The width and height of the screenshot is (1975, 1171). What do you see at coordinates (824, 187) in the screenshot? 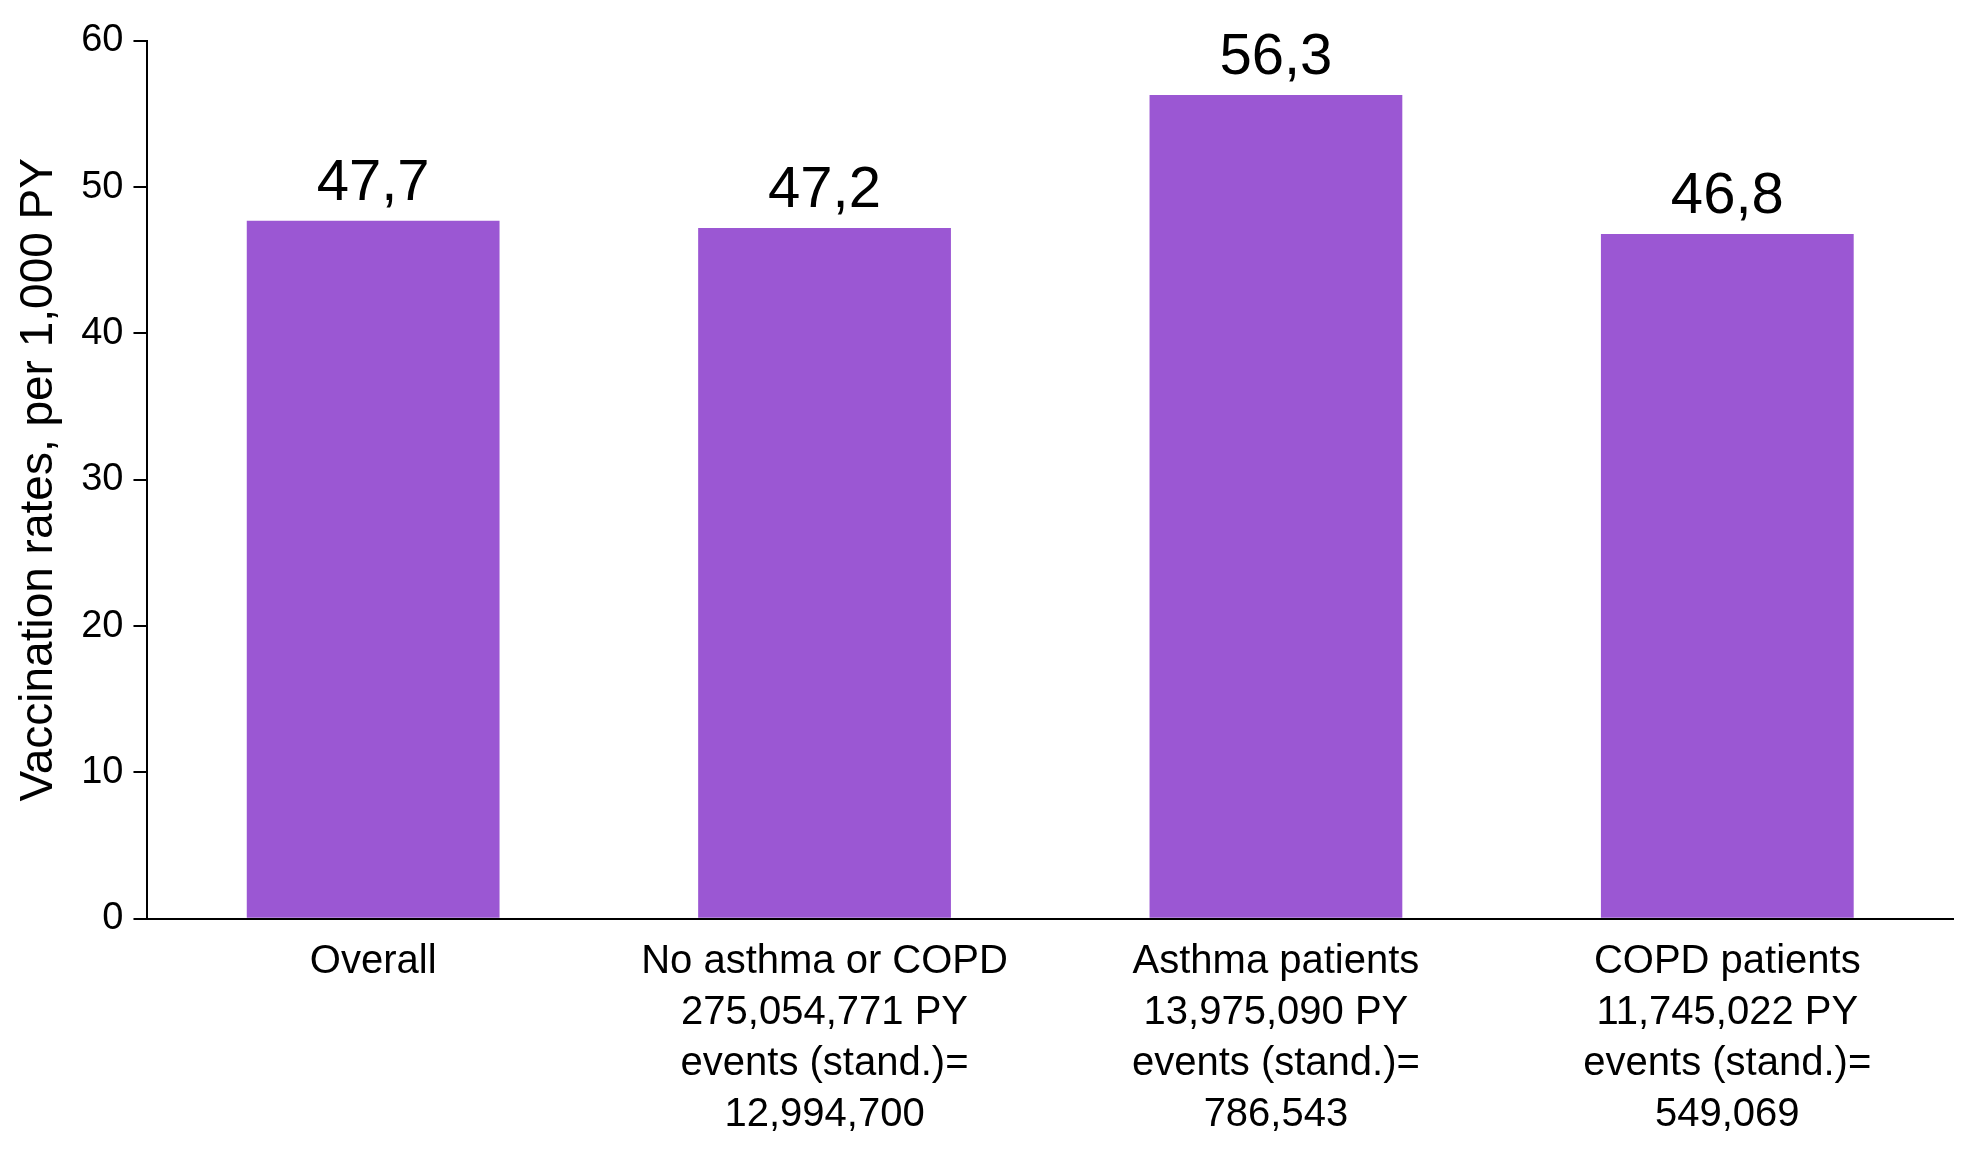
I see `data-label: 47,2` at bounding box center [824, 187].